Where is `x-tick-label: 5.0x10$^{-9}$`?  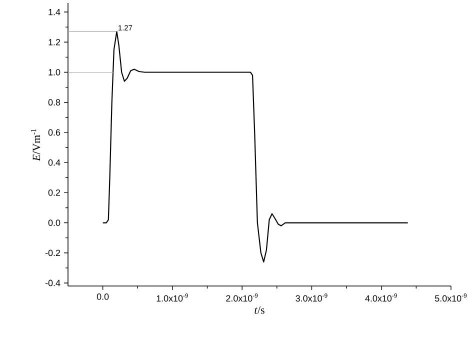 x-tick-label: 5.0x10$^{-9}$ is located at coordinates (450, 298).